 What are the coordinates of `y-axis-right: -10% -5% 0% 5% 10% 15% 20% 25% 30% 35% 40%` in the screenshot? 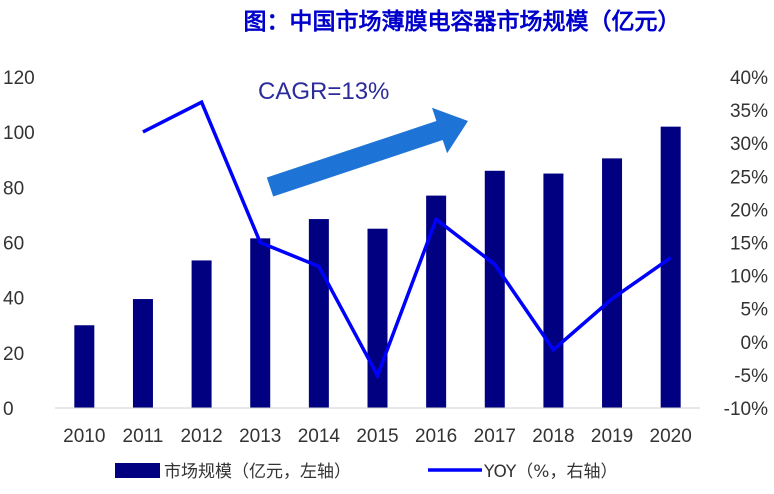 It's located at (746, 244).